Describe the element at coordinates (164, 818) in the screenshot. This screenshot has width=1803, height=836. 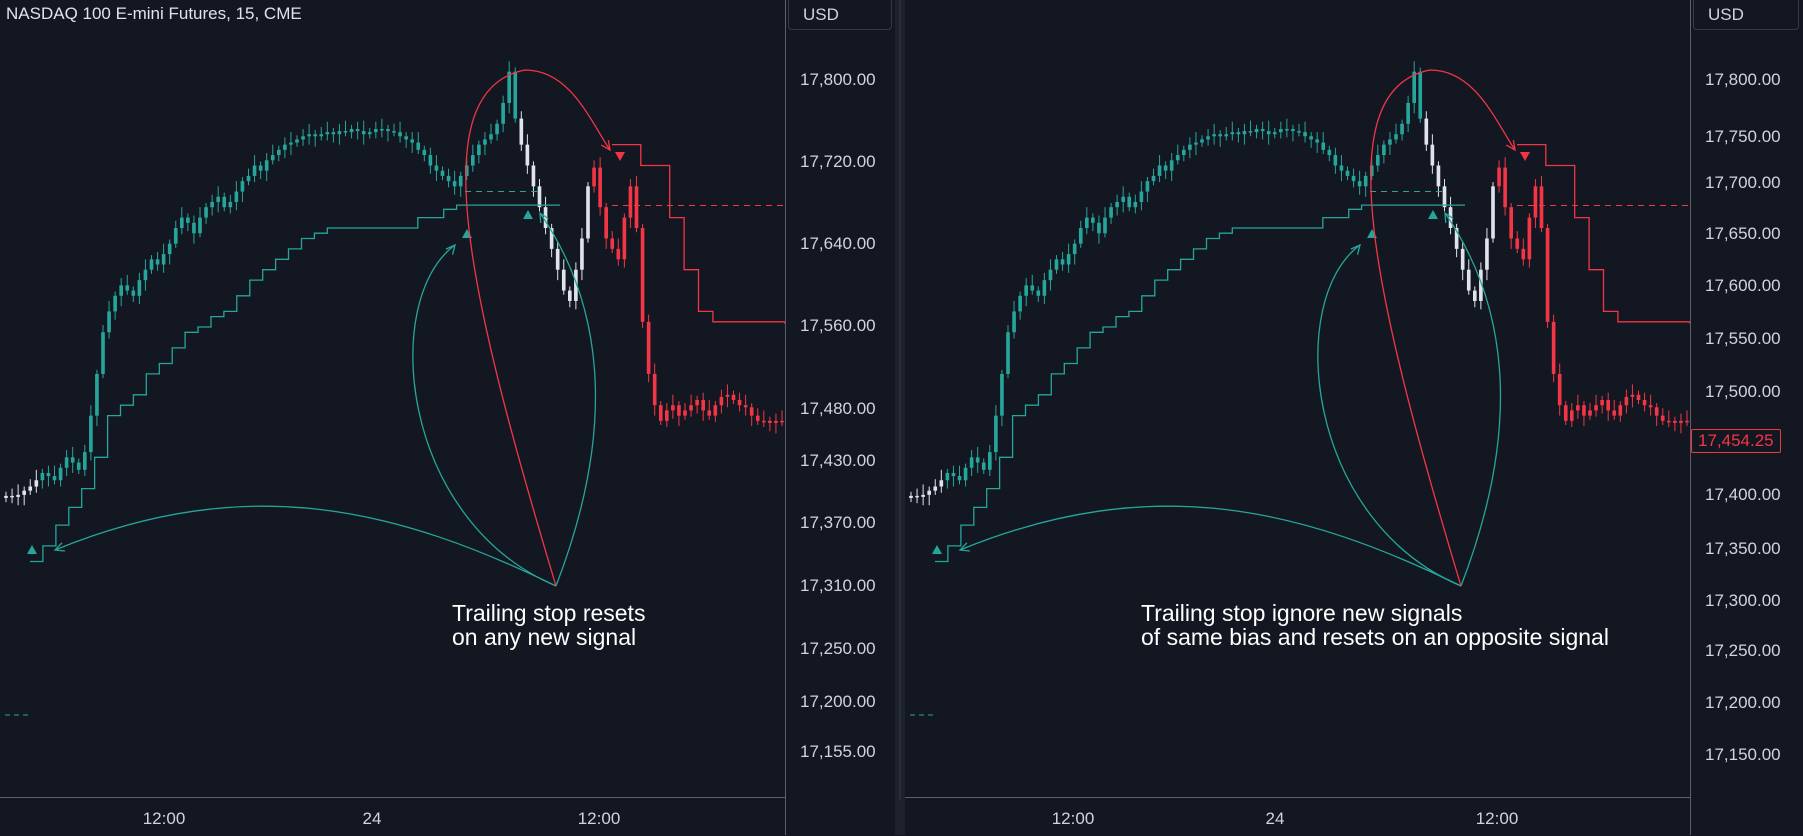
I see `time-label: 12:00` at that location.